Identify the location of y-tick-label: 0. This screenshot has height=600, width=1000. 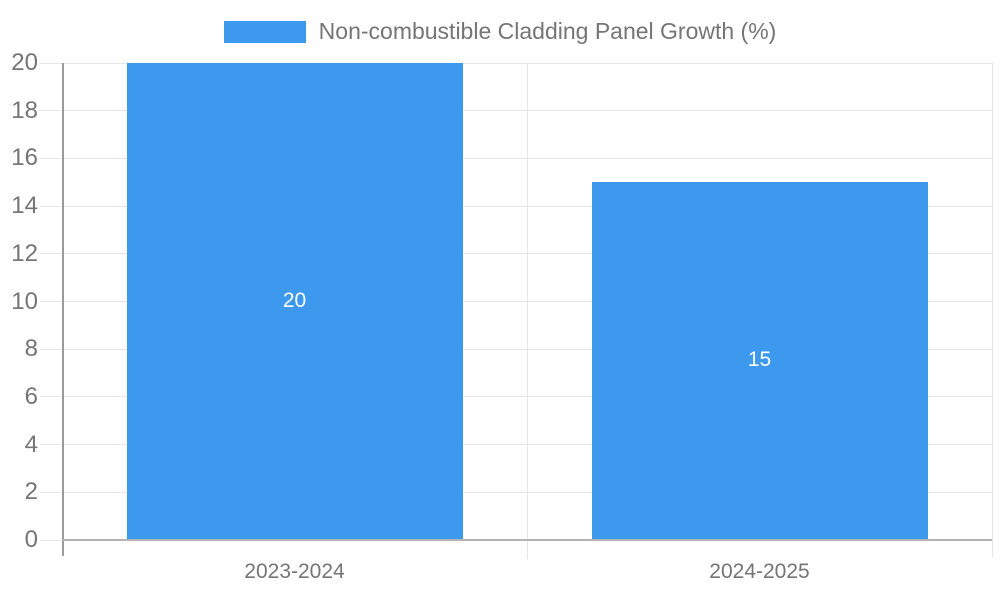
(31, 539).